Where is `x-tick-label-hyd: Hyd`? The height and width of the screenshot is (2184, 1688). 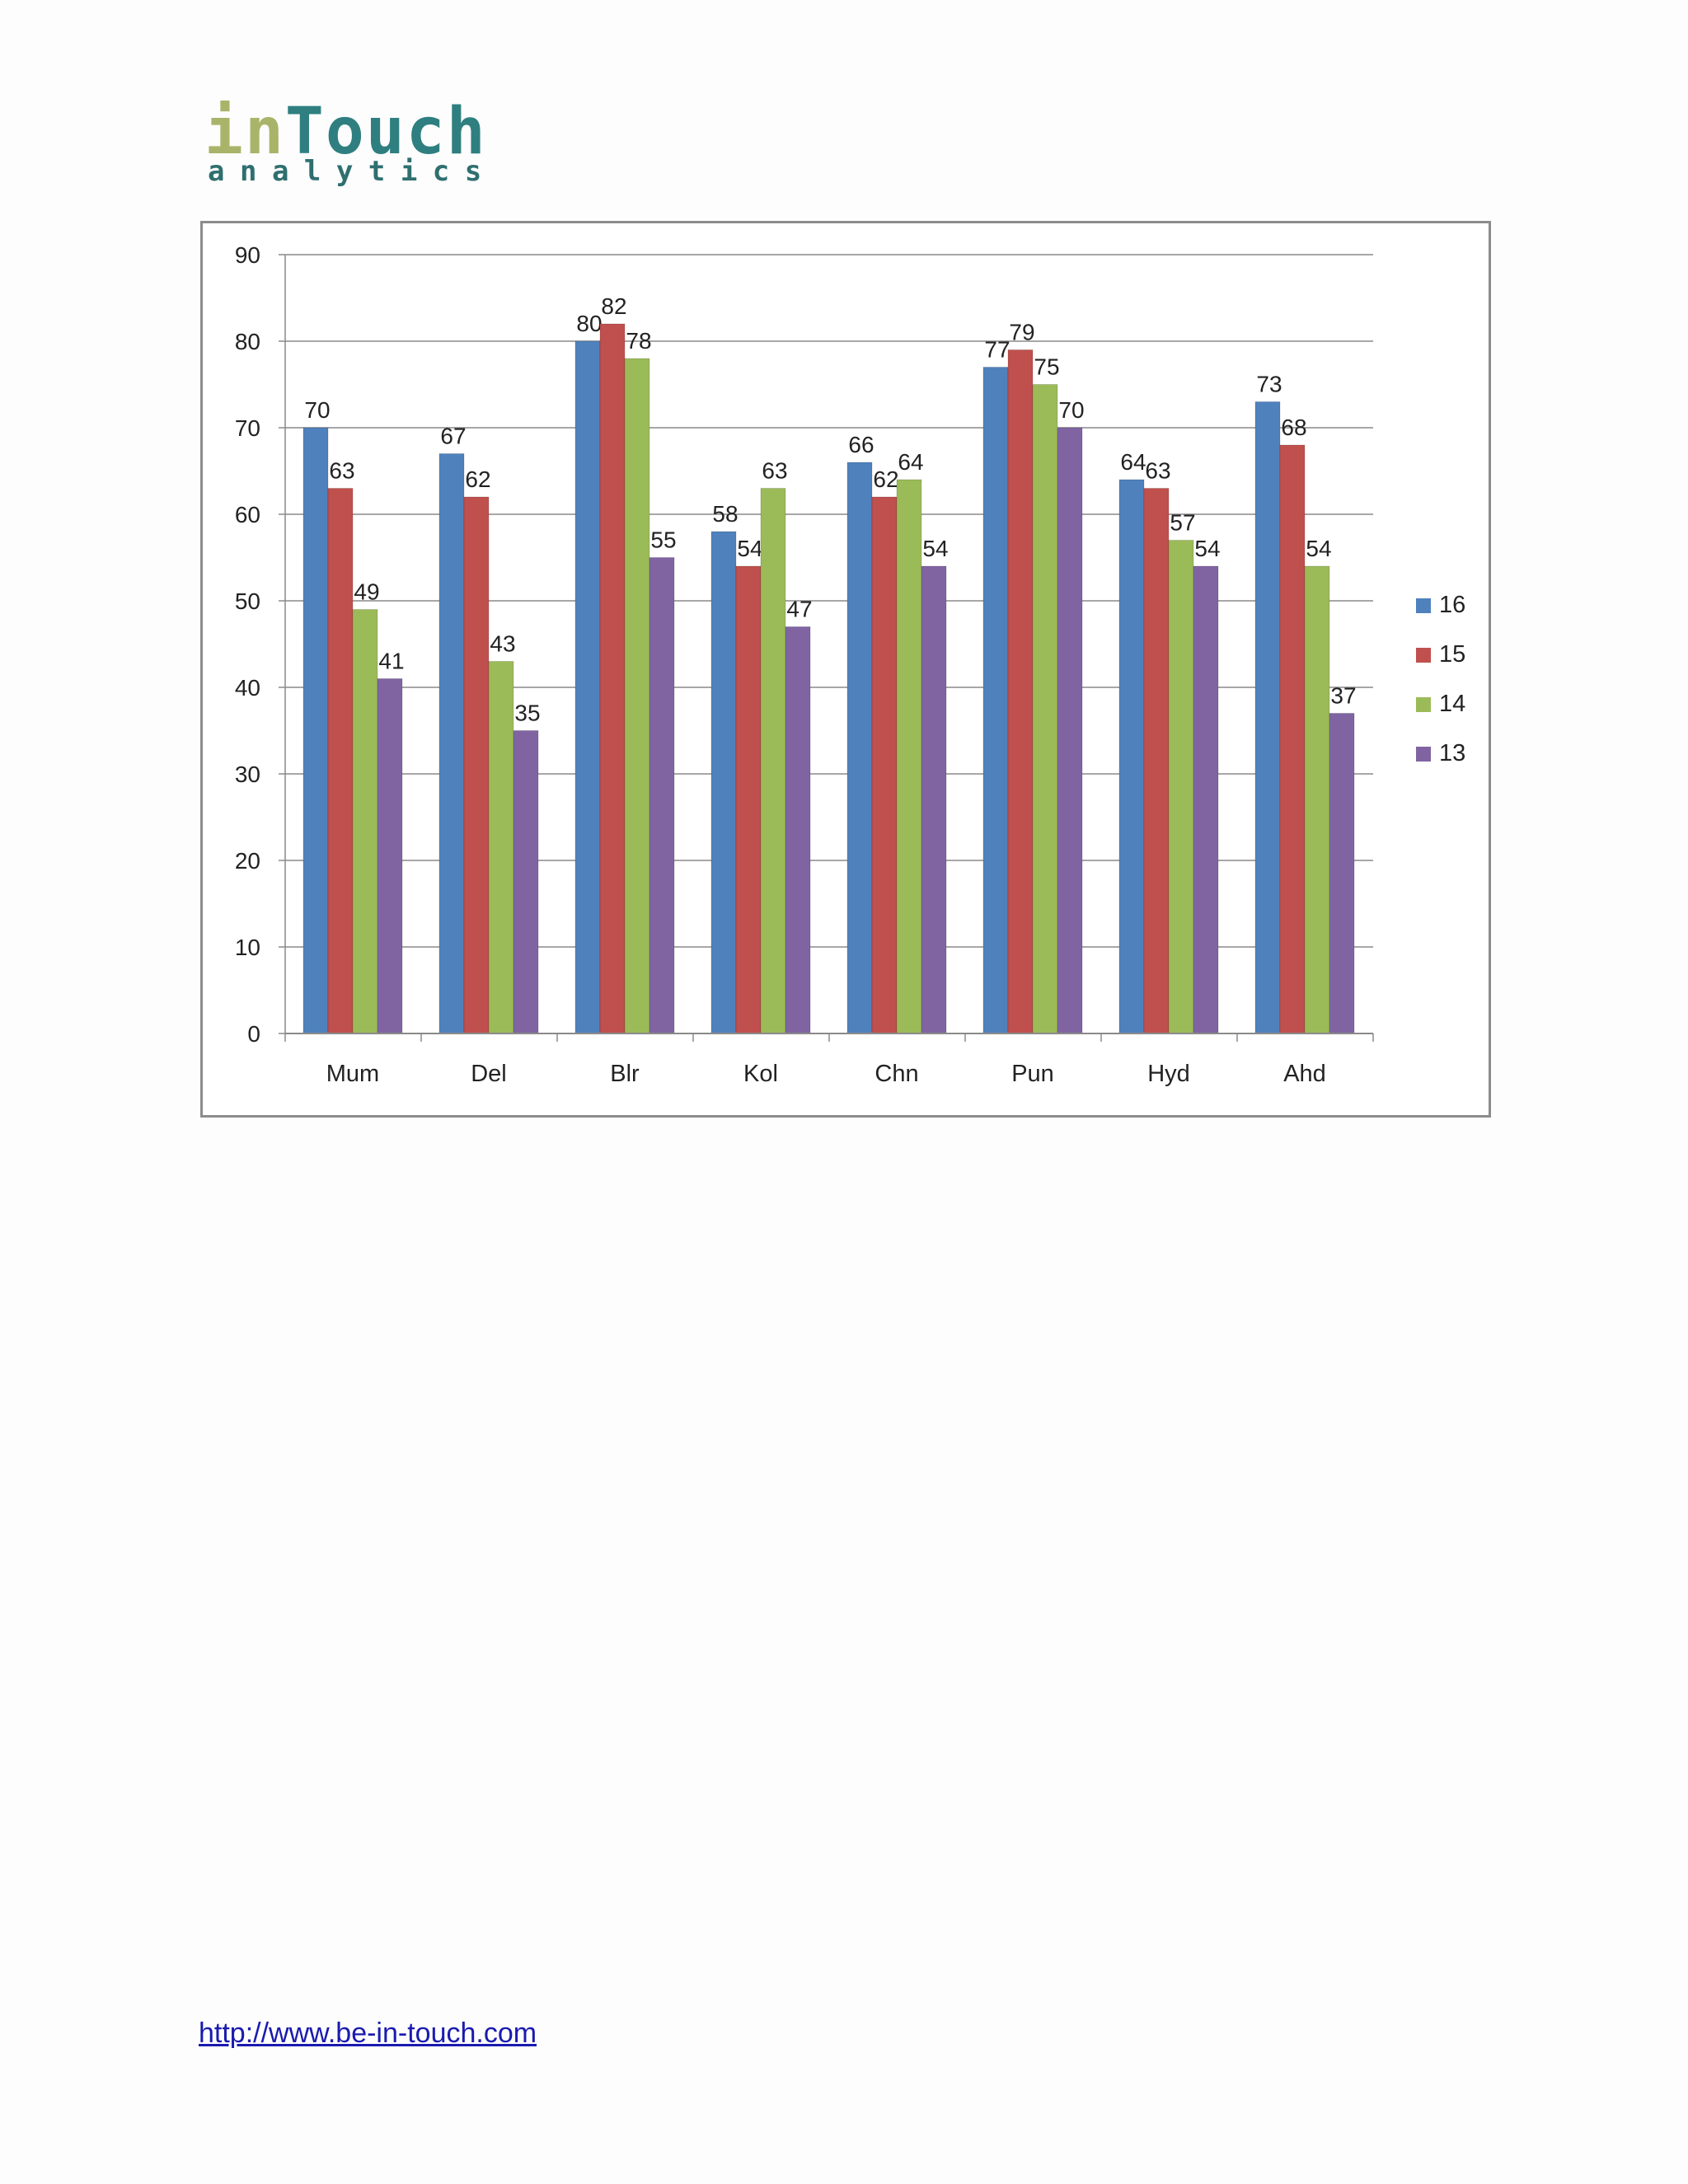 x-tick-label-hyd: Hyd is located at coordinates (1168, 1074).